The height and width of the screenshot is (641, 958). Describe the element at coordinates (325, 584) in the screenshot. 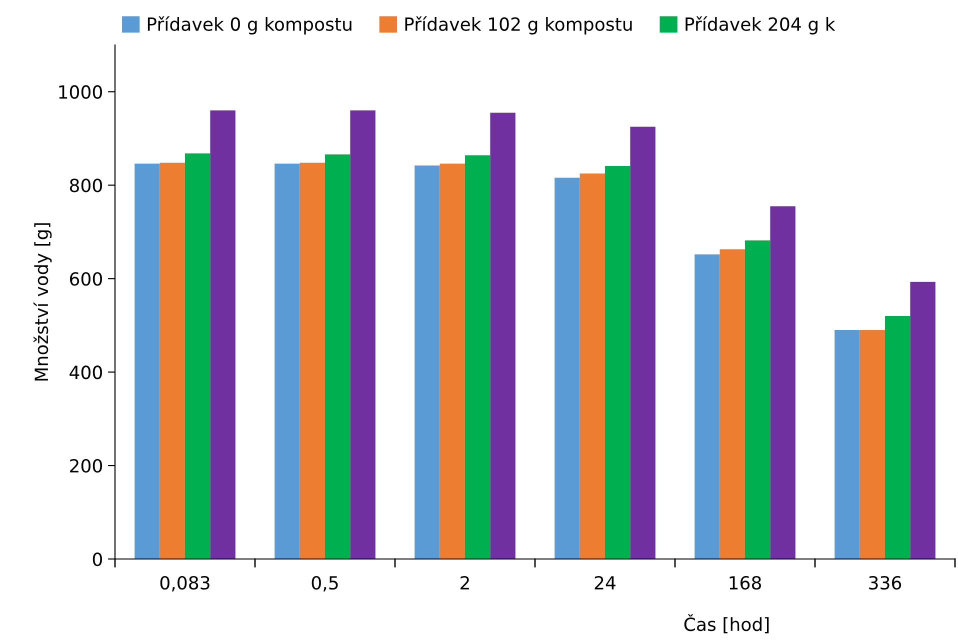

I see `x-tick-label: 0,5` at that location.